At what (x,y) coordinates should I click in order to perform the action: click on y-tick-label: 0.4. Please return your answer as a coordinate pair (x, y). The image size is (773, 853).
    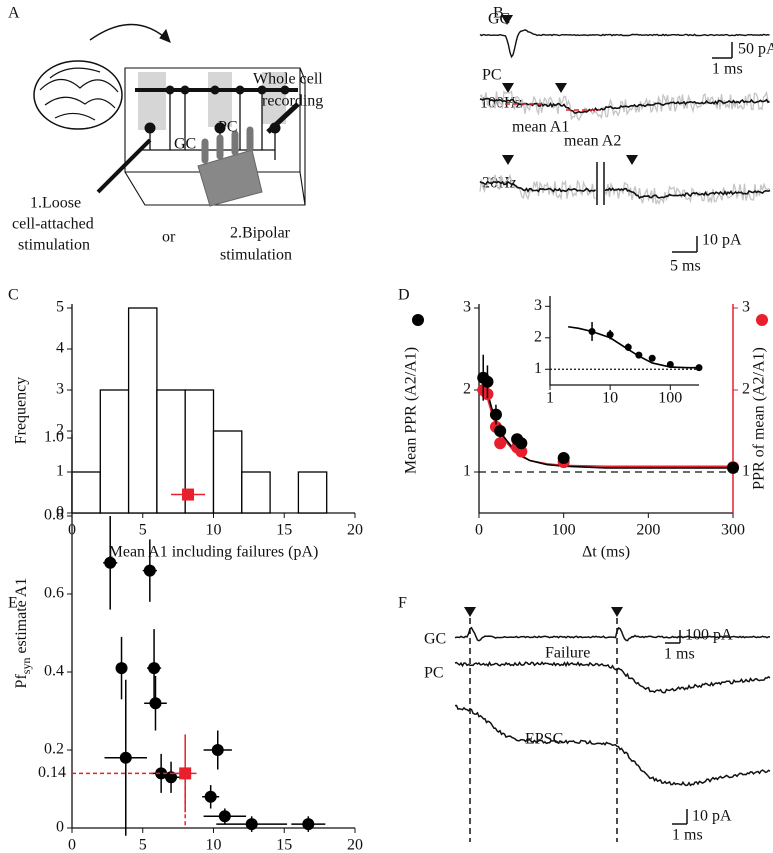
    Looking at the image, I should click on (54, 671).